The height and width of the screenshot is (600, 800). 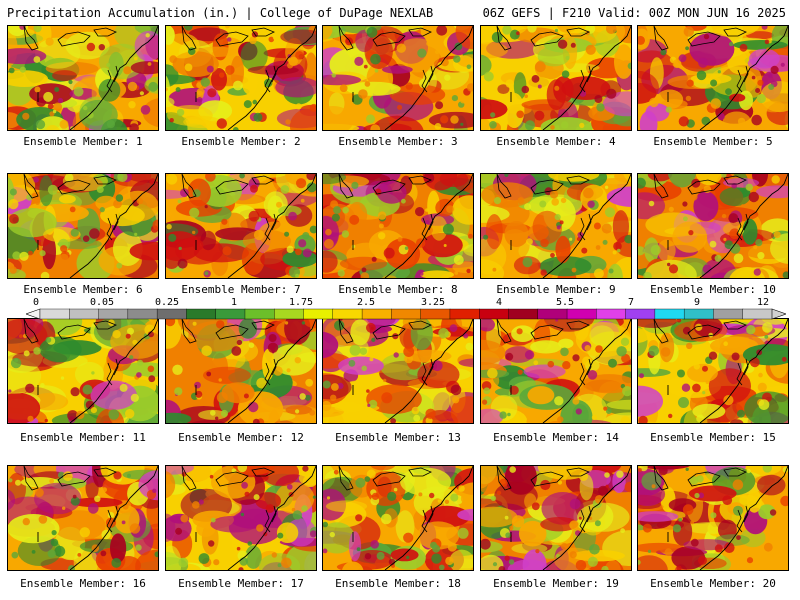 What do you see at coordinates (83, 141) in the screenshot?
I see `ensemble-member-label: Ensemble Member: 1` at bounding box center [83, 141].